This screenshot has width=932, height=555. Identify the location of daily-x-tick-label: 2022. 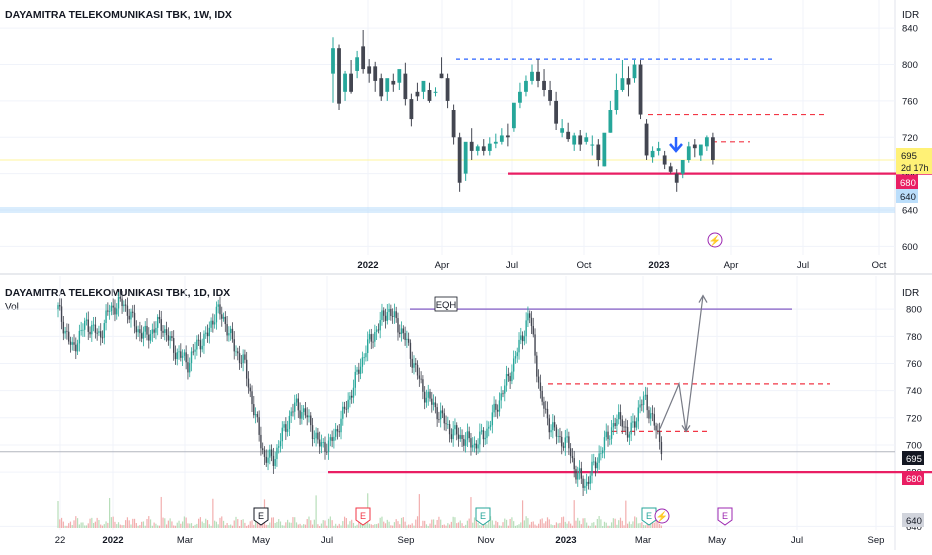
(112, 540).